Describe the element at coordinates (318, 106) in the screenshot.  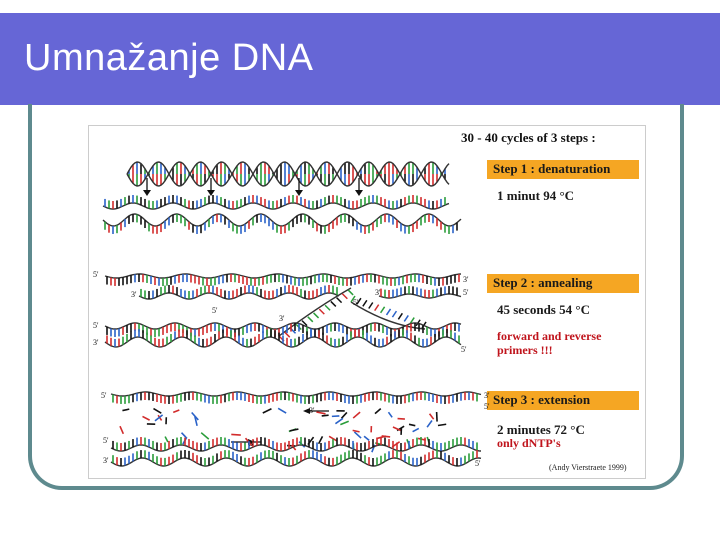
I see `title-underline` at that location.